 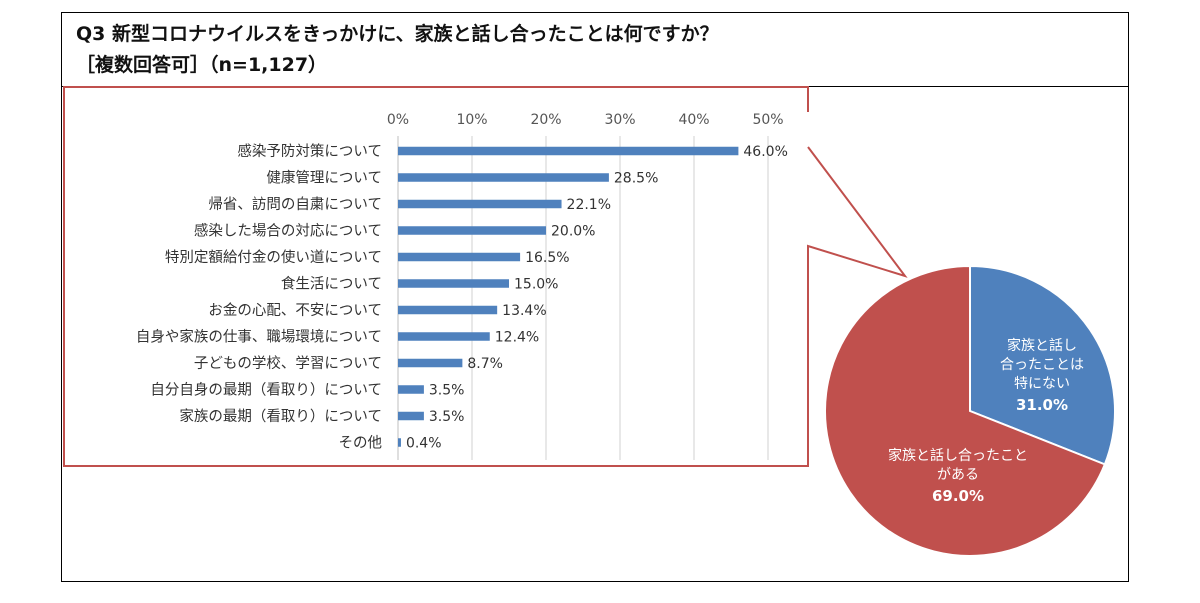 I want to click on pie-value-label: 69.0%, so click(x=958, y=496).